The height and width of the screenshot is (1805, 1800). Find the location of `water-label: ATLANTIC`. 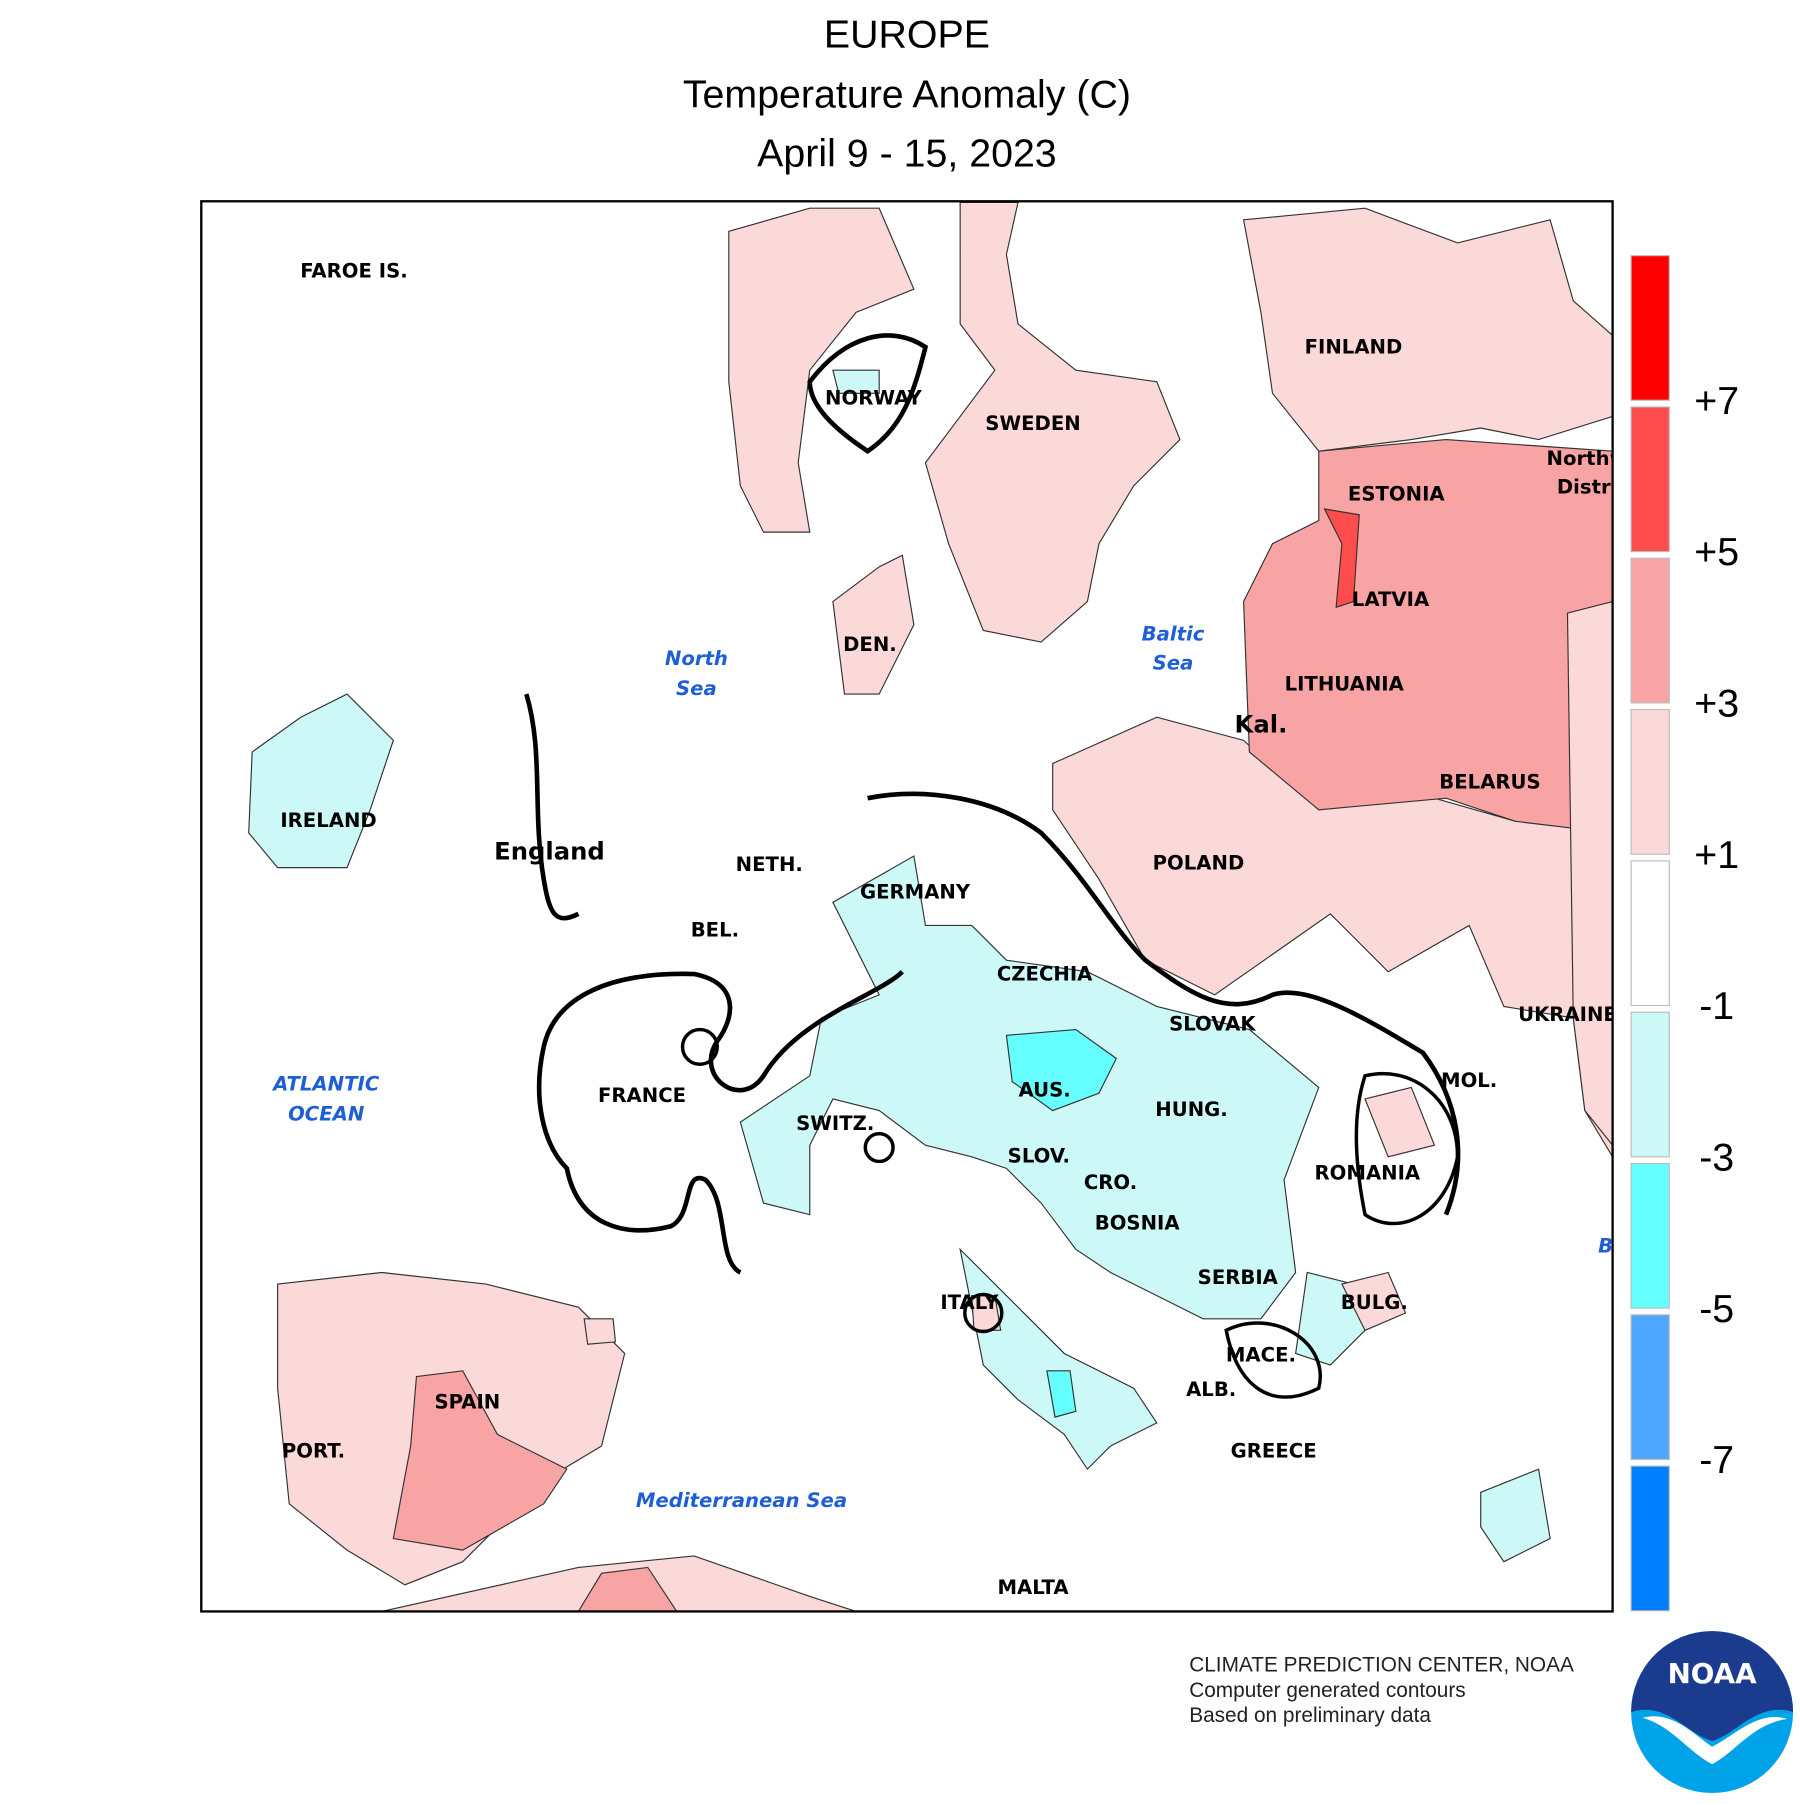

water-label: ATLANTIC is located at coordinates (325, 1084).